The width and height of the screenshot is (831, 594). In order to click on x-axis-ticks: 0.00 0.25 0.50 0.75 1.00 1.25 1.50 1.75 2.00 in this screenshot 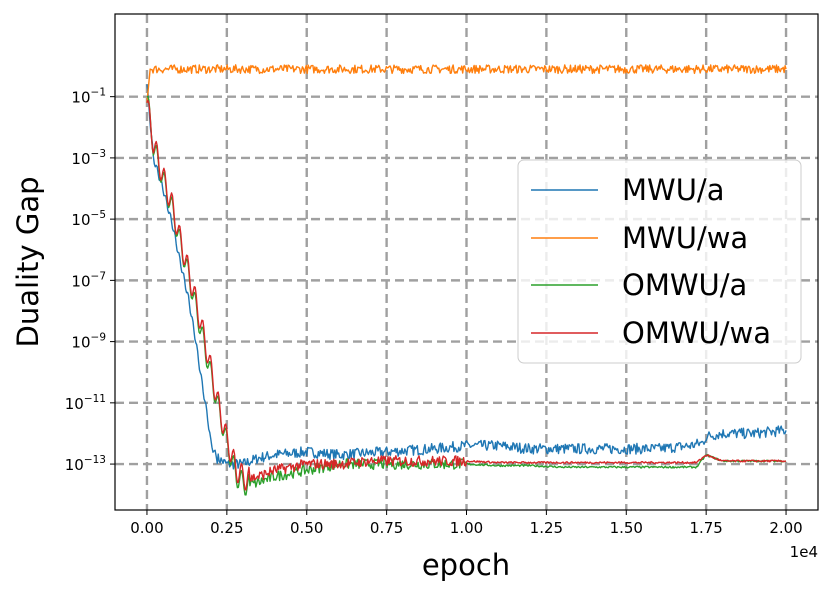, I will do `click(466, 523)`.